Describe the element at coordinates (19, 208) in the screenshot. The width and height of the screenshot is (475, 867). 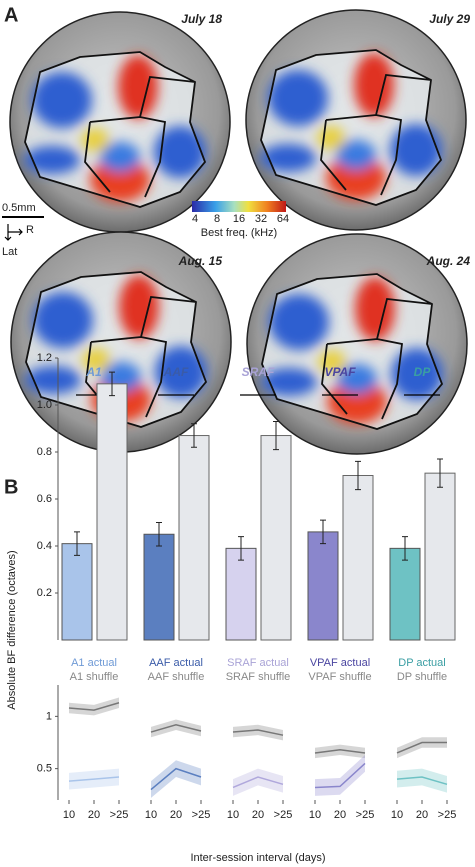
I see `scale-bar-label: 0.5mm` at that location.